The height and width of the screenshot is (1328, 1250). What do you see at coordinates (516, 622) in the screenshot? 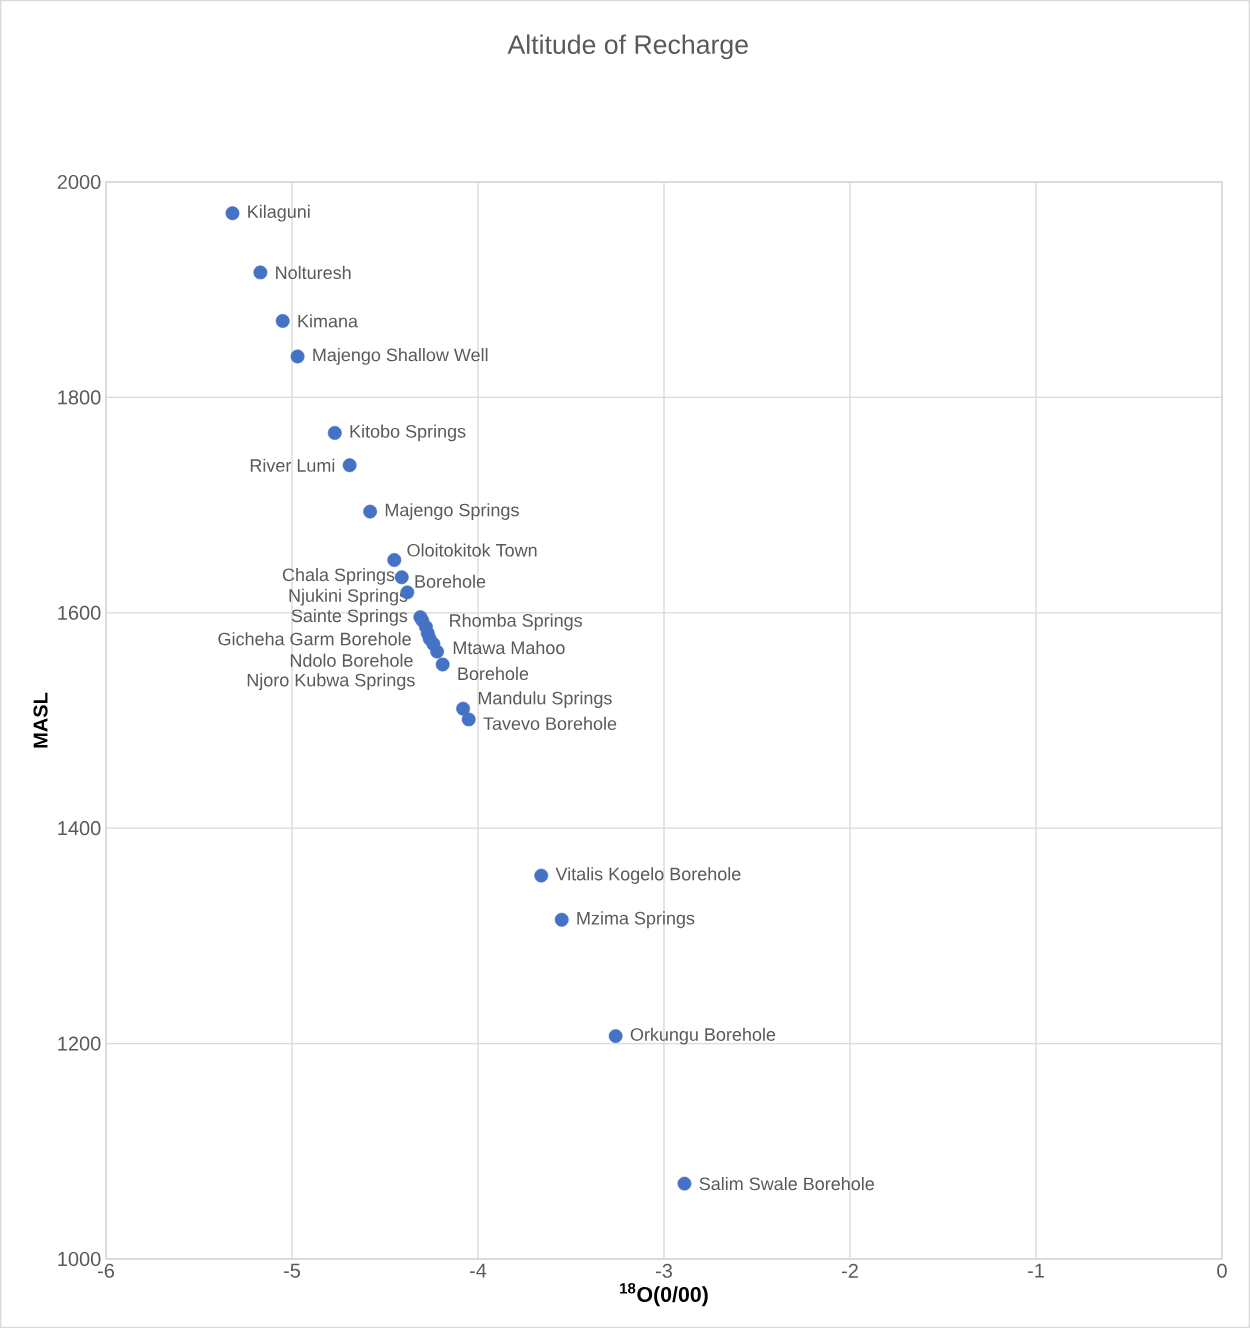
I see `annotation: Rhomba Springs` at bounding box center [516, 622].